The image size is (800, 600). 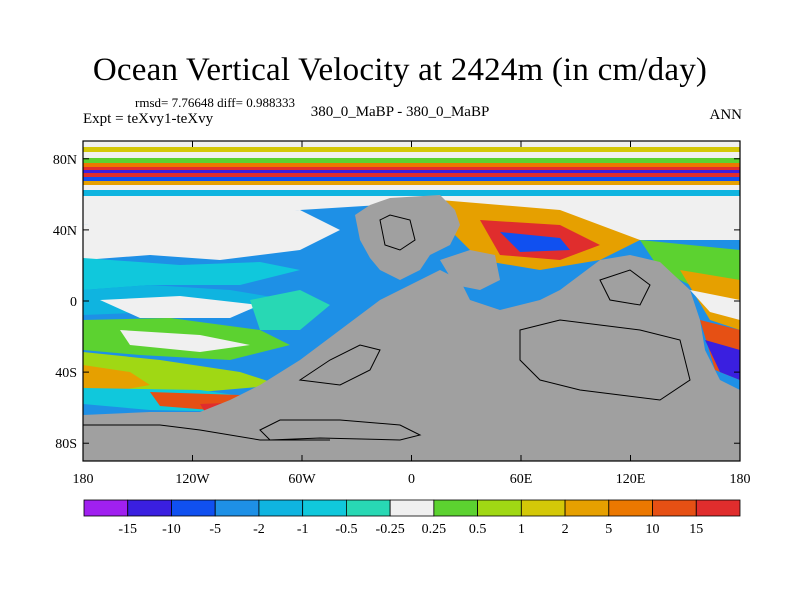 I want to click on colorbar-label: 1, so click(x=521, y=529).